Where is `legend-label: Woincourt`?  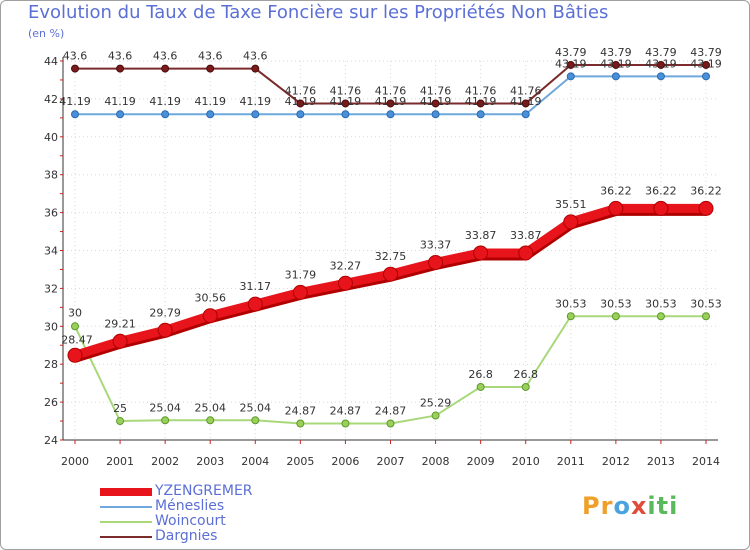 legend-label: Woincourt is located at coordinates (190, 521).